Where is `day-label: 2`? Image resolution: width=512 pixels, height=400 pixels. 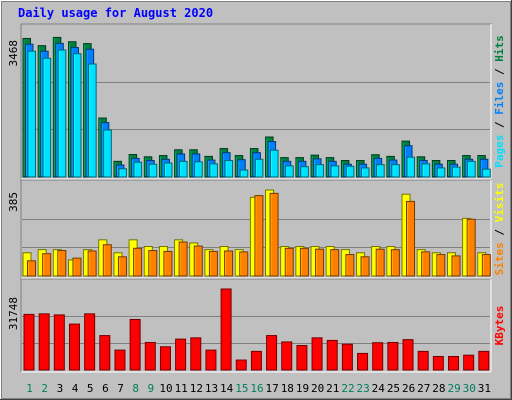 day-label: 2 is located at coordinates (44, 388).